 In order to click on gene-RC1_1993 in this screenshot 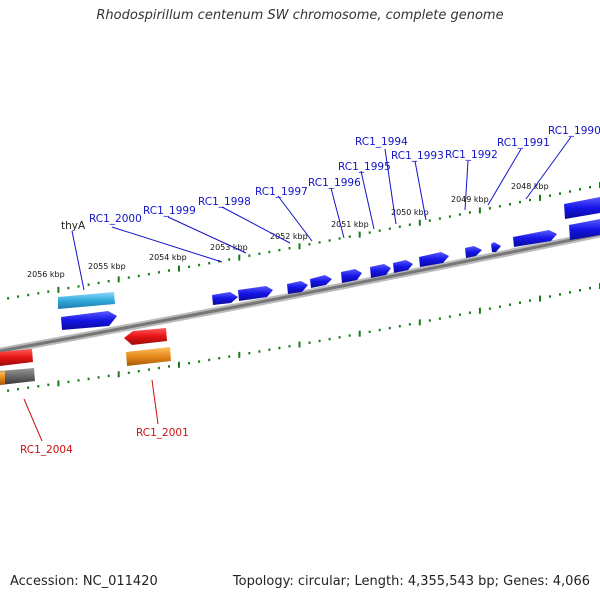, I will do `click(403, 266)`.